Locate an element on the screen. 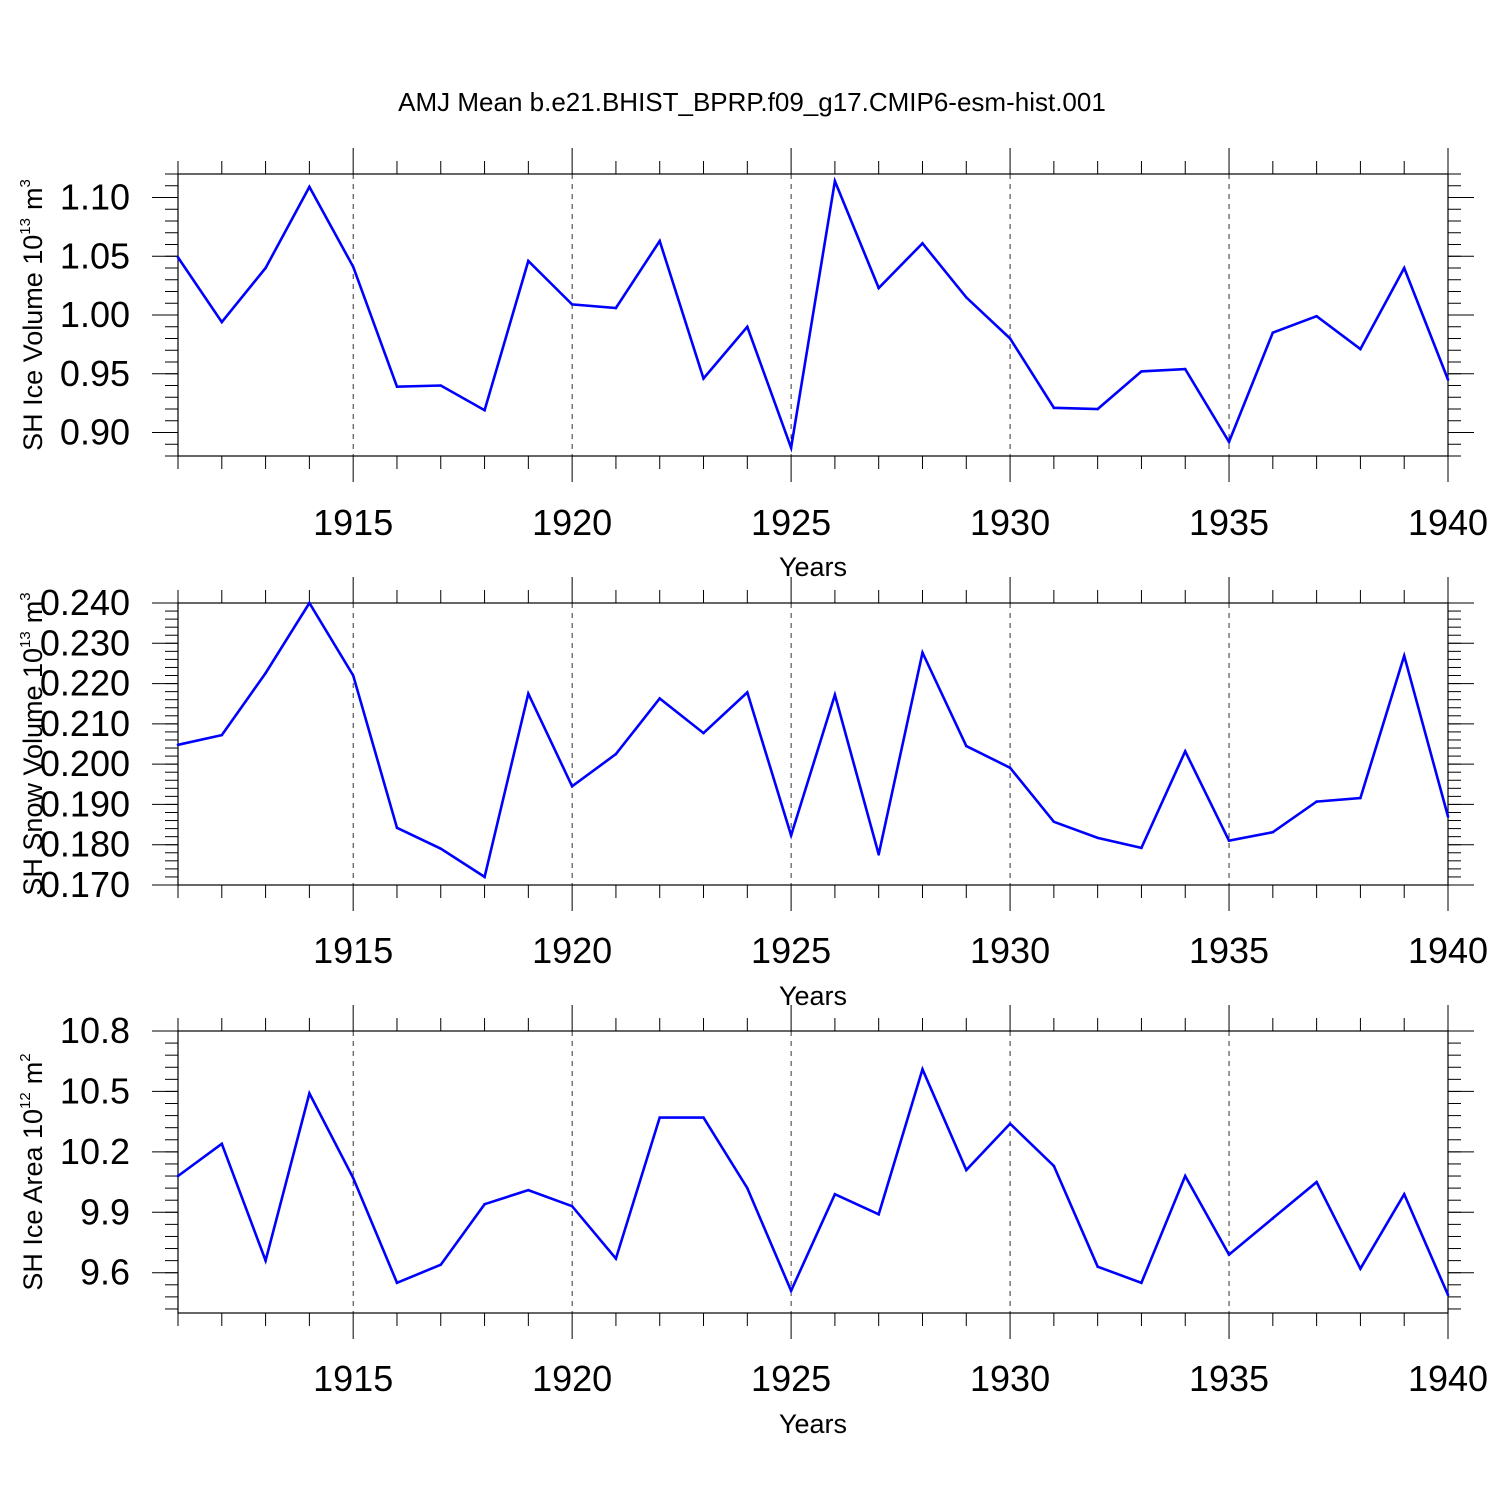 This screenshot has height=1500, width=1500. y-tick-label: 0.210 is located at coordinates (85, 723).